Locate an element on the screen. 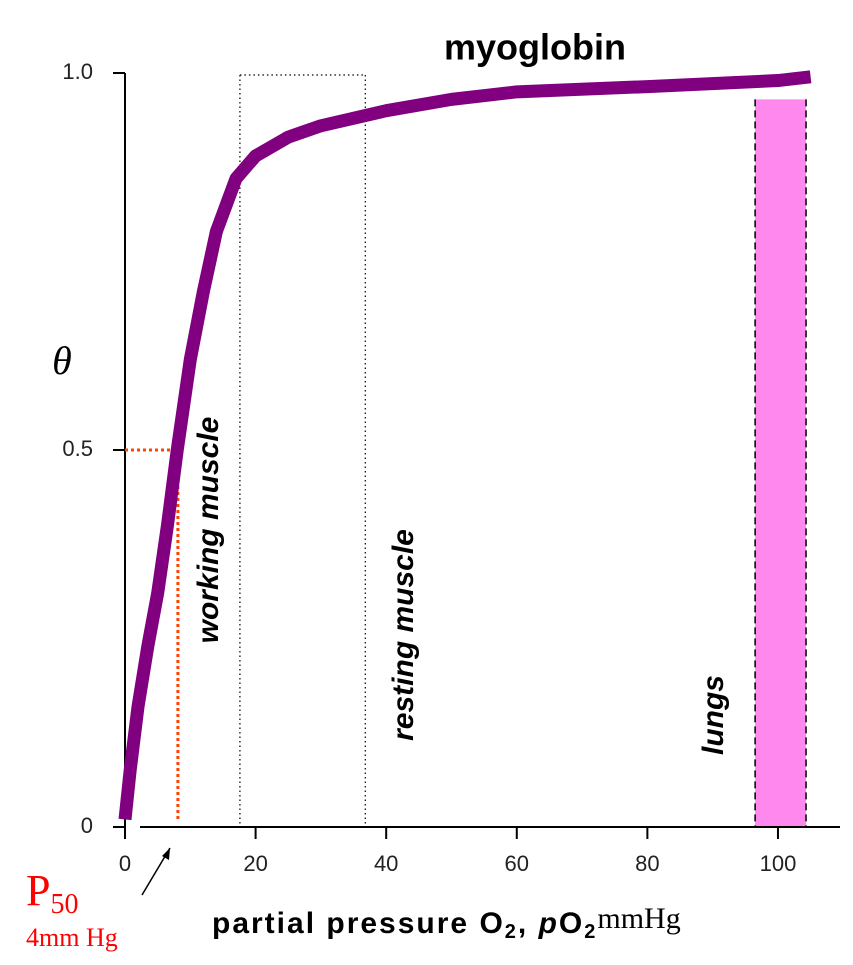 Image resolution: width=853 pixels, height=965 pixels. p50-sub: 50 is located at coordinates (64, 904).